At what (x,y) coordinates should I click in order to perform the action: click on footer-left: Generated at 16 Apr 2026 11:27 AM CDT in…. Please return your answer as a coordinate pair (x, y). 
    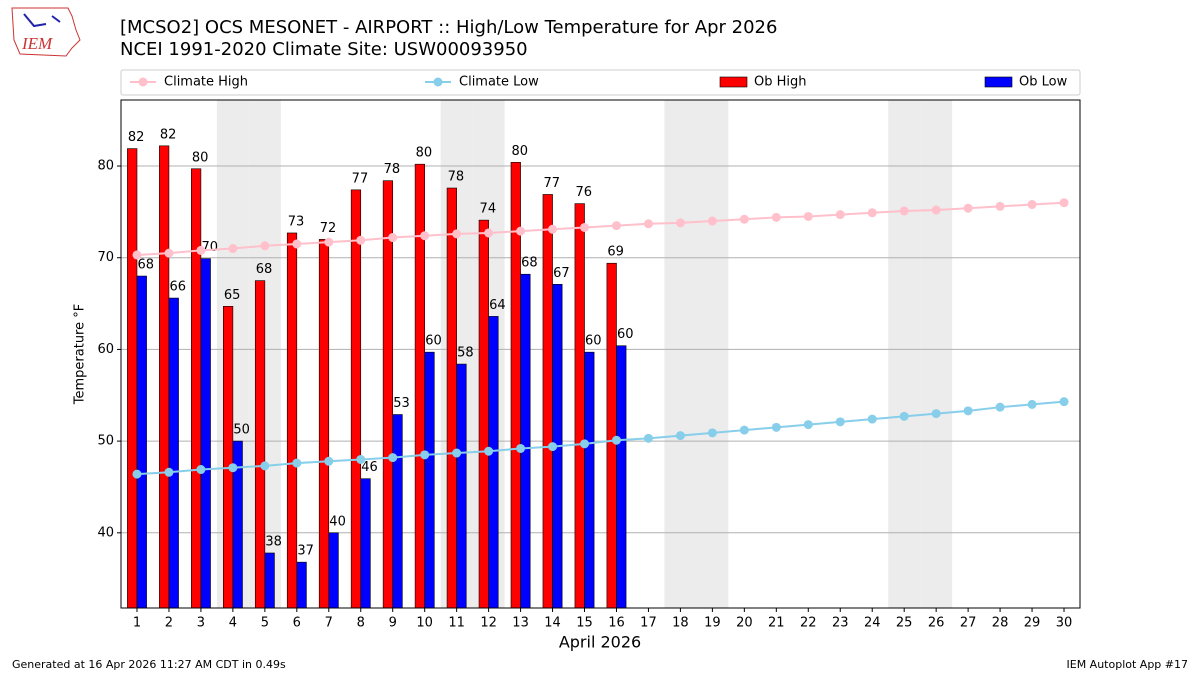
    Looking at the image, I should click on (149, 664).